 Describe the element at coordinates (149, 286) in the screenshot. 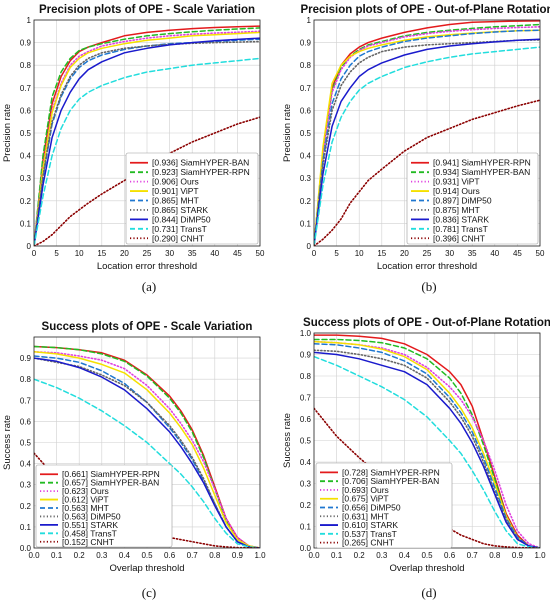

I see `panel-caption: (a)` at that location.